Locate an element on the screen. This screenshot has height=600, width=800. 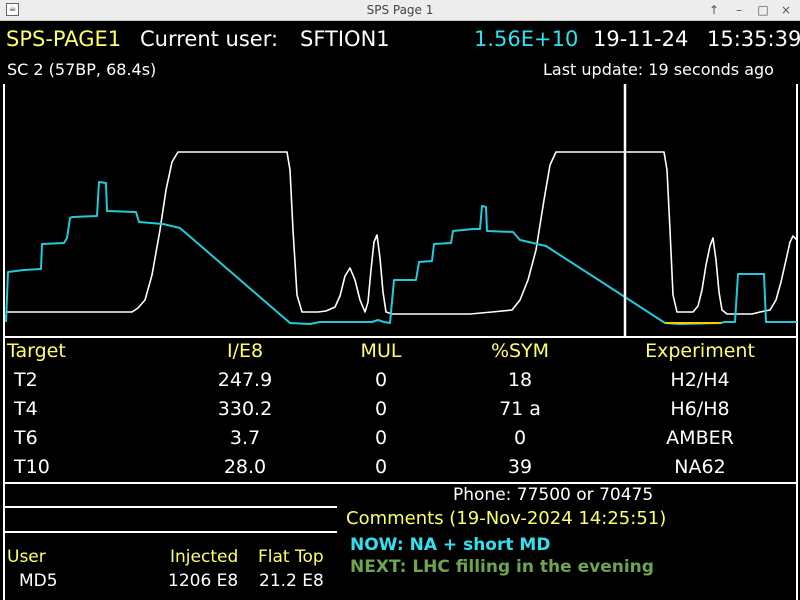
beam-user-value: MD5 is located at coordinates (38, 581).